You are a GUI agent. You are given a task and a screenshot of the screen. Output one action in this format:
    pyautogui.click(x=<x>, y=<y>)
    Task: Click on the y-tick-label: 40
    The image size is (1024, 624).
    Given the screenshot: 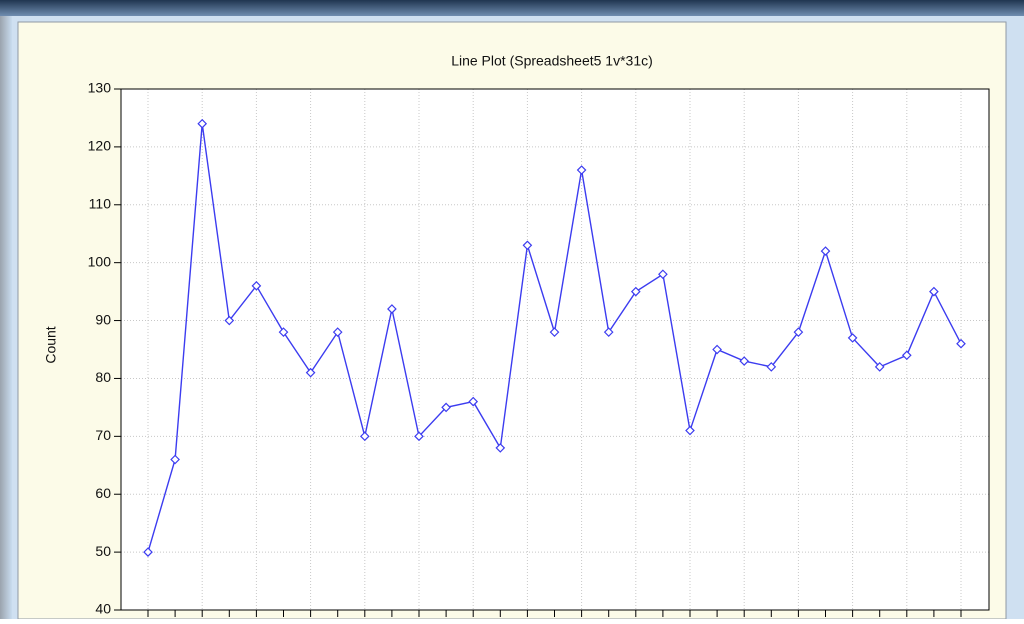 What is the action you would take?
    pyautogui.click(x=103, y=609)
    